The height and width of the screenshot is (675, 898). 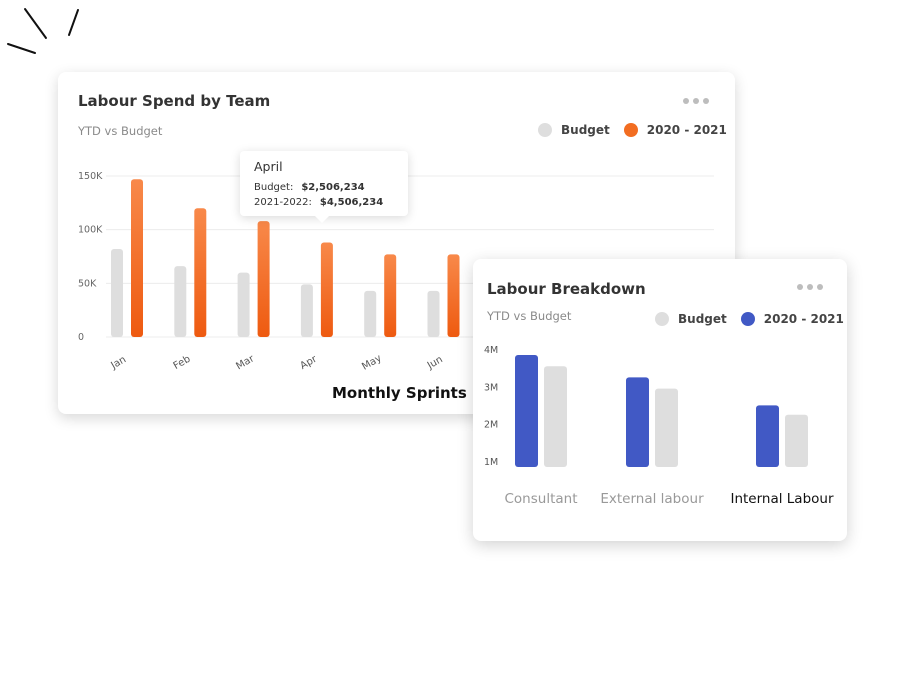 What do you see at coordinates (491, 425) in the screenshot?
I see `y-tick-label: 2M` at bounding box center [491, 425].